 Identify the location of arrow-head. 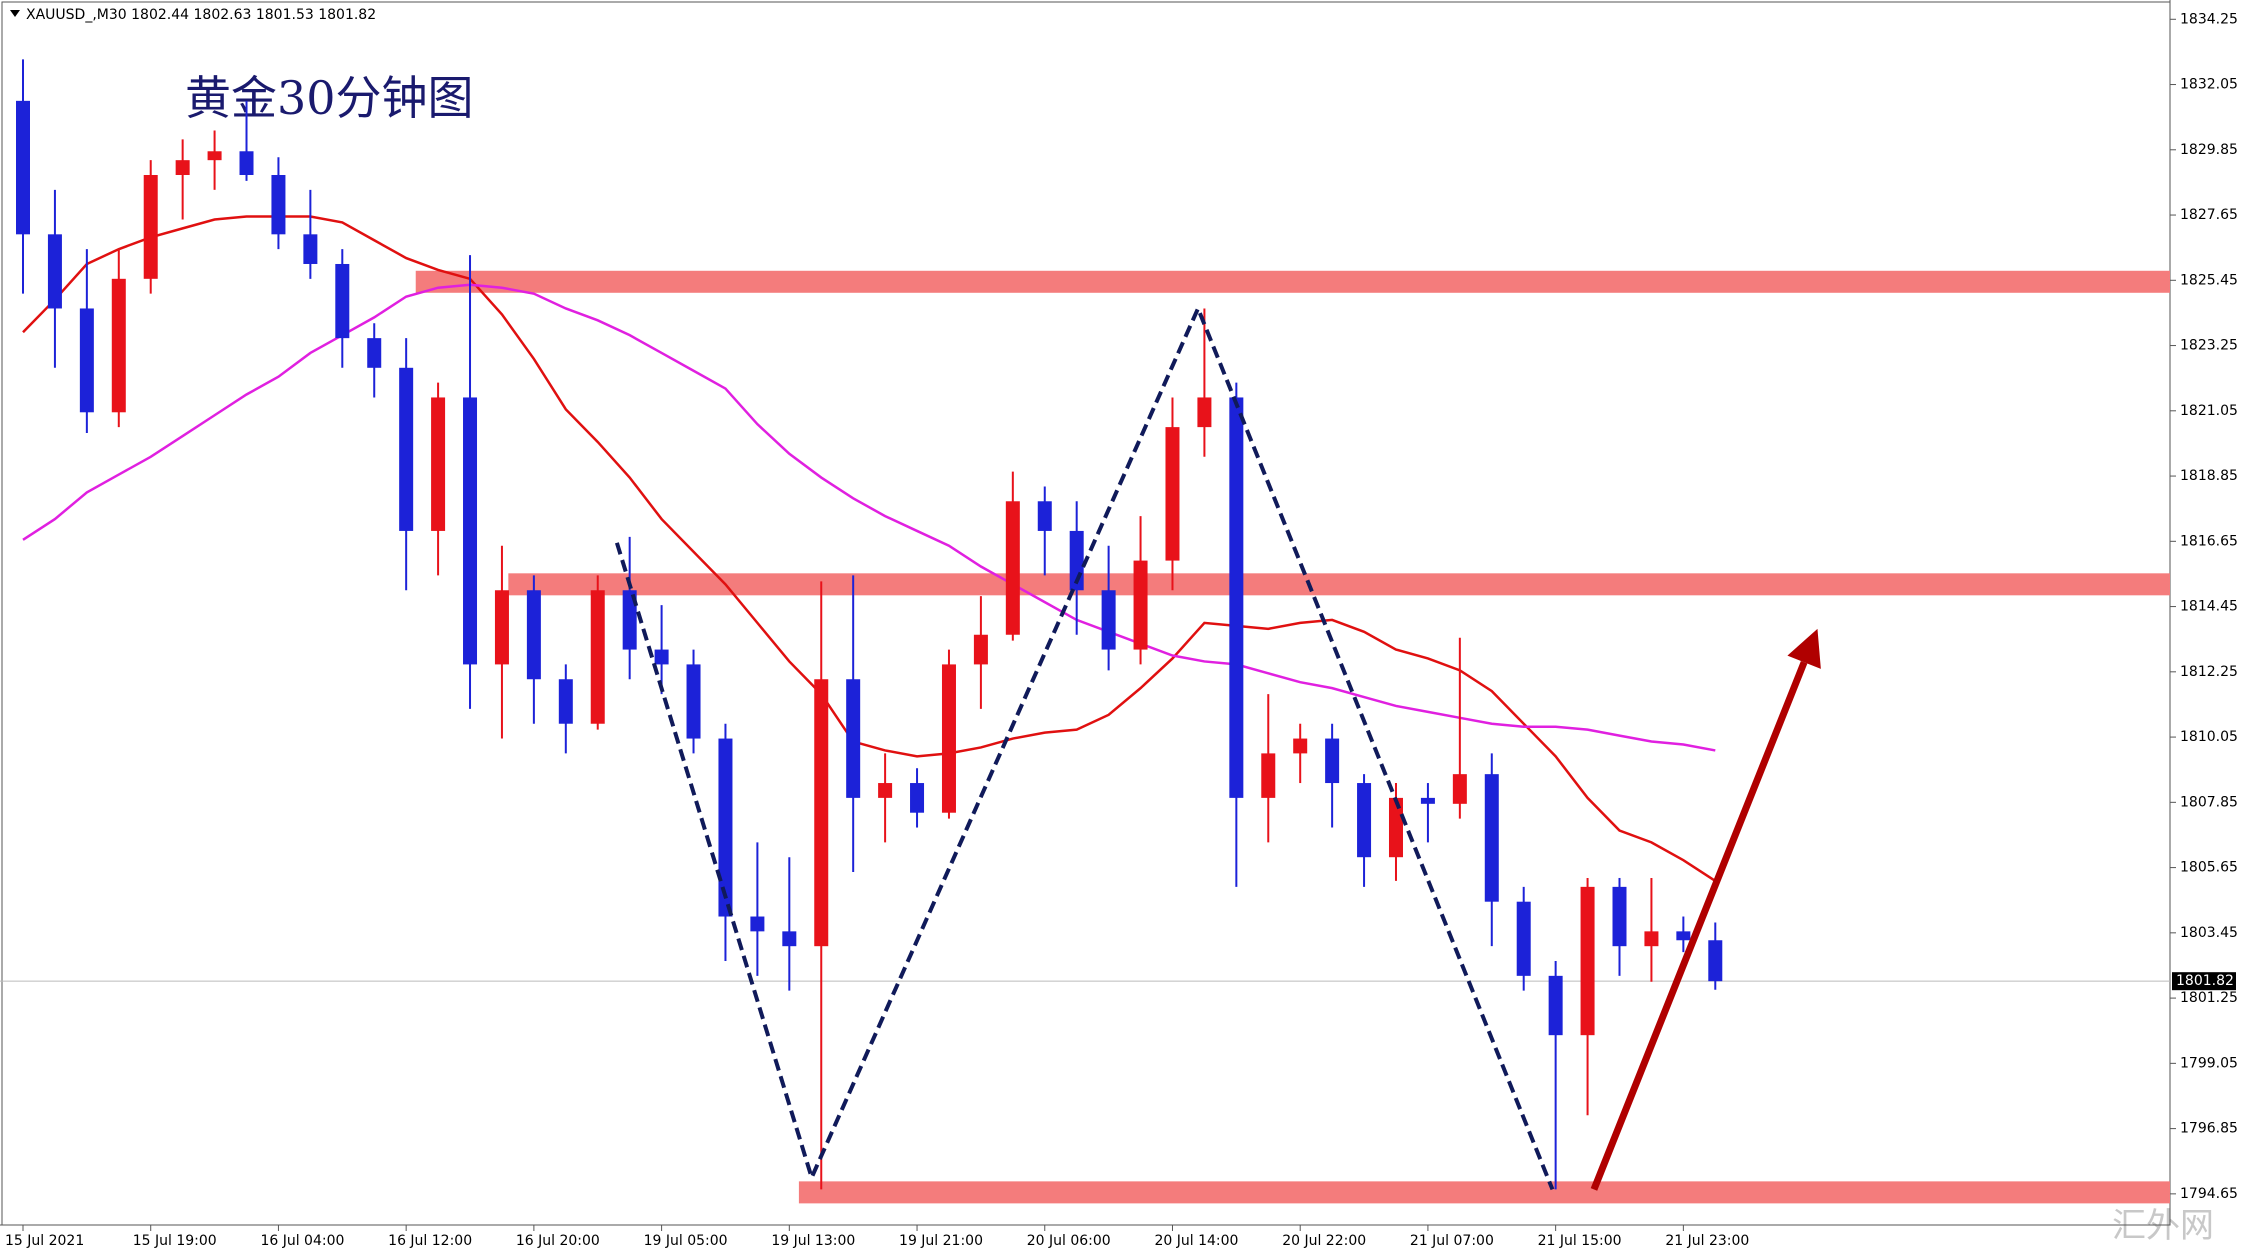
(1804, 648).